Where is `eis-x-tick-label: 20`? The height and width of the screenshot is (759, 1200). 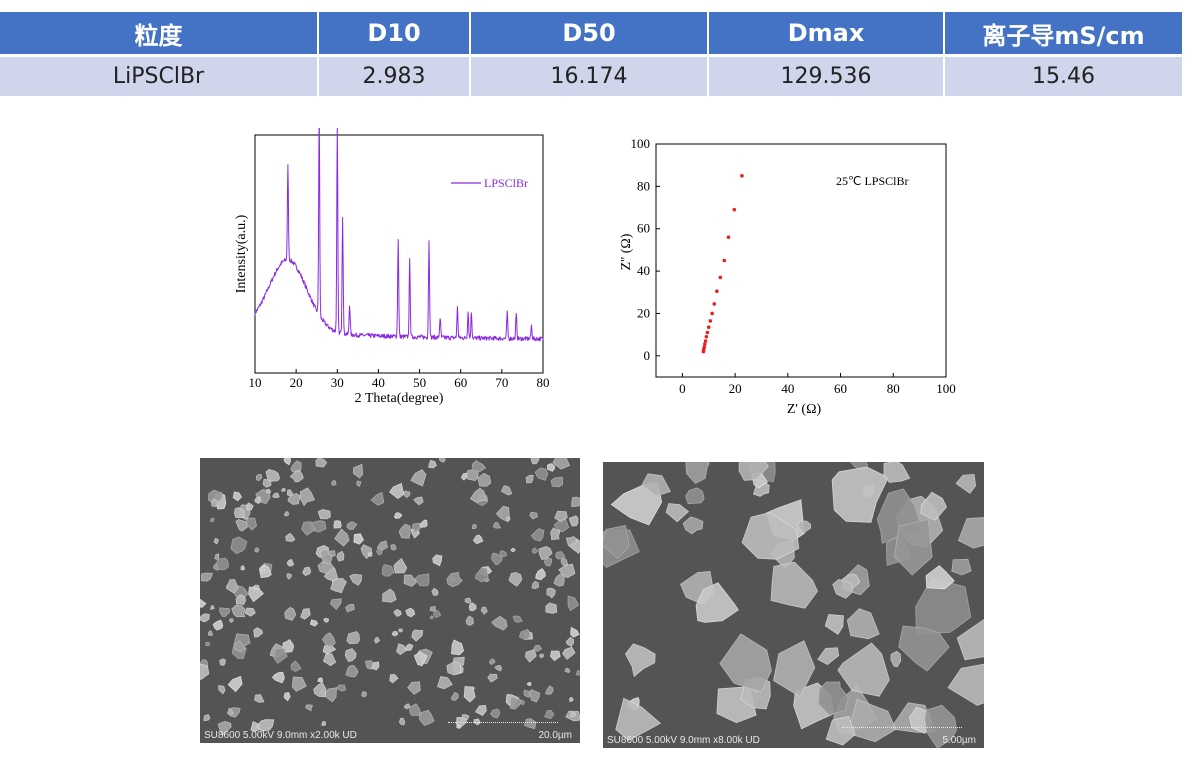 eis-x-tick-label: 20 is located at coordinates (735, 388).